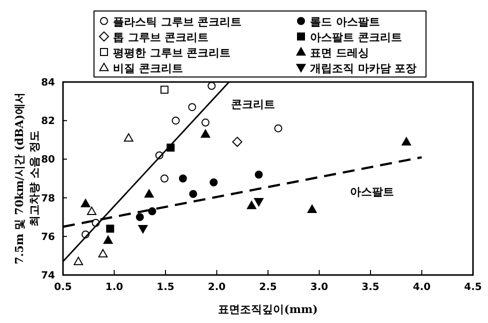 This screenshot has height=323, width=488. Describe the element at coordinates (48, 160) in the screenshot. I see `y-tick-label: 80` at that location.